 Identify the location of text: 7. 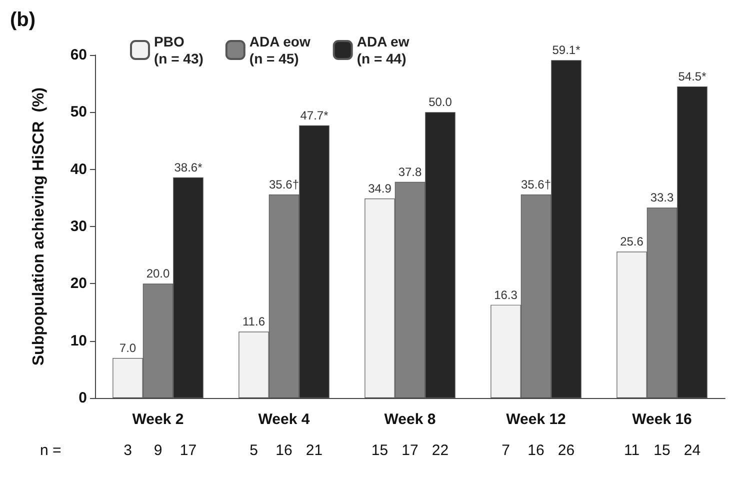
(506, 450).